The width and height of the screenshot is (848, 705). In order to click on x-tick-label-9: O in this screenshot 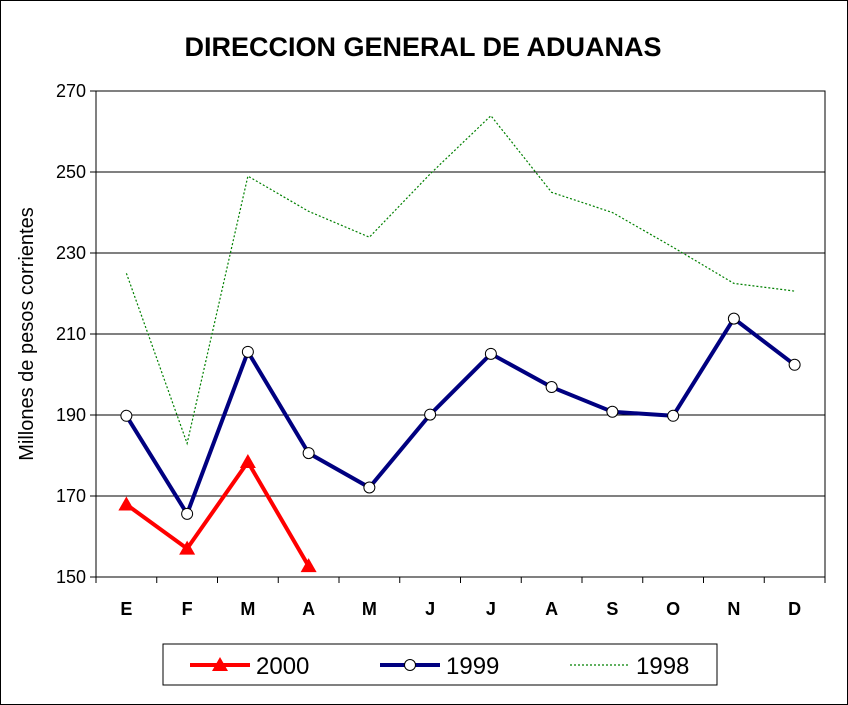, I will do `click(673, 609)`.